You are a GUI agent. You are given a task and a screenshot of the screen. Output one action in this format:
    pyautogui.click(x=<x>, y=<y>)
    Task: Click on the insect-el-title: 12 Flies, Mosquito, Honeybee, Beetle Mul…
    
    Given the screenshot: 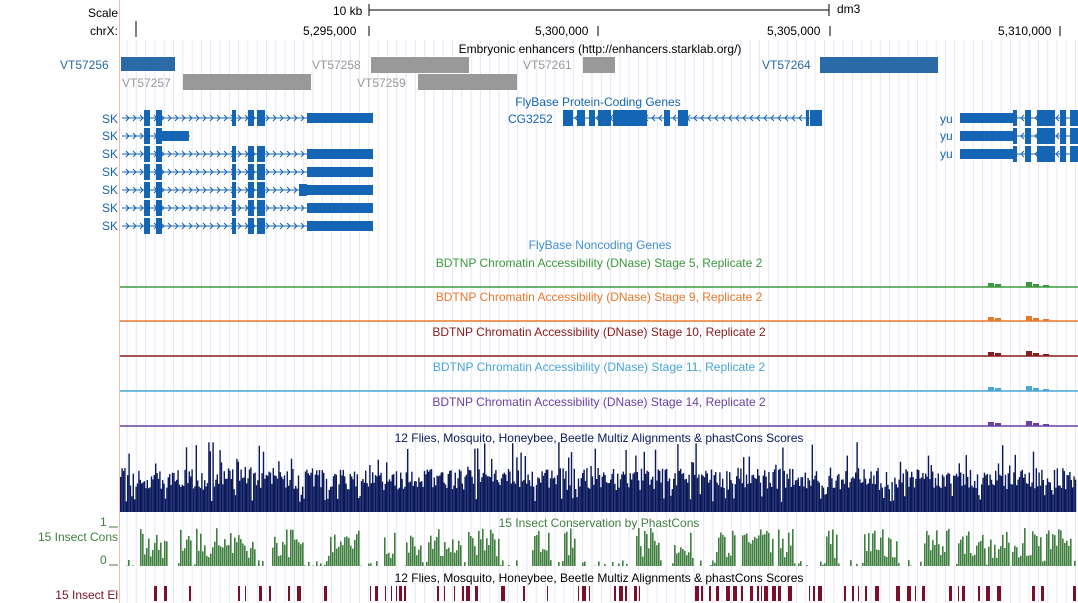 What is the action you would take?
    pyautogui.click(x=599, y=578)
    